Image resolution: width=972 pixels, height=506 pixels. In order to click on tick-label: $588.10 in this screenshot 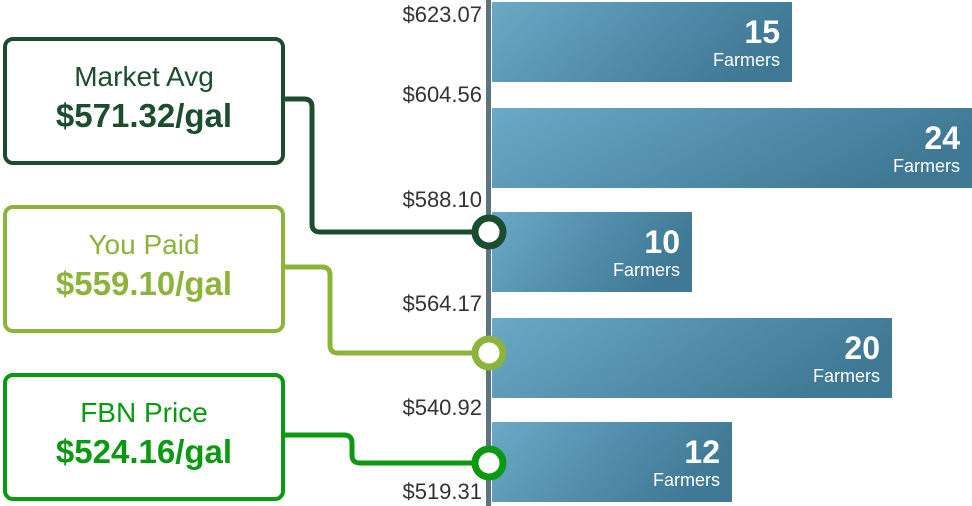, I will do `click(442, 199)`.